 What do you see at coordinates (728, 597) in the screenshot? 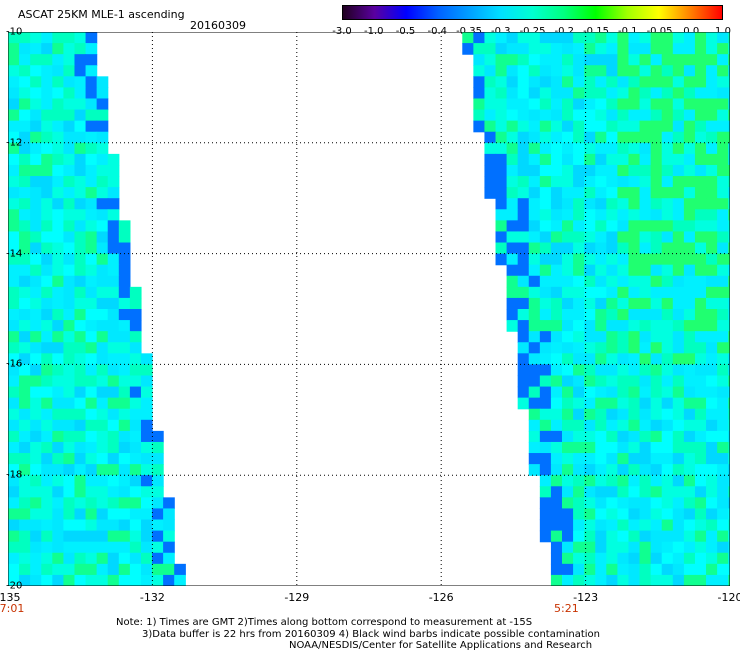
I see `x-tick-label: -120` at bounding box center [728, 597].